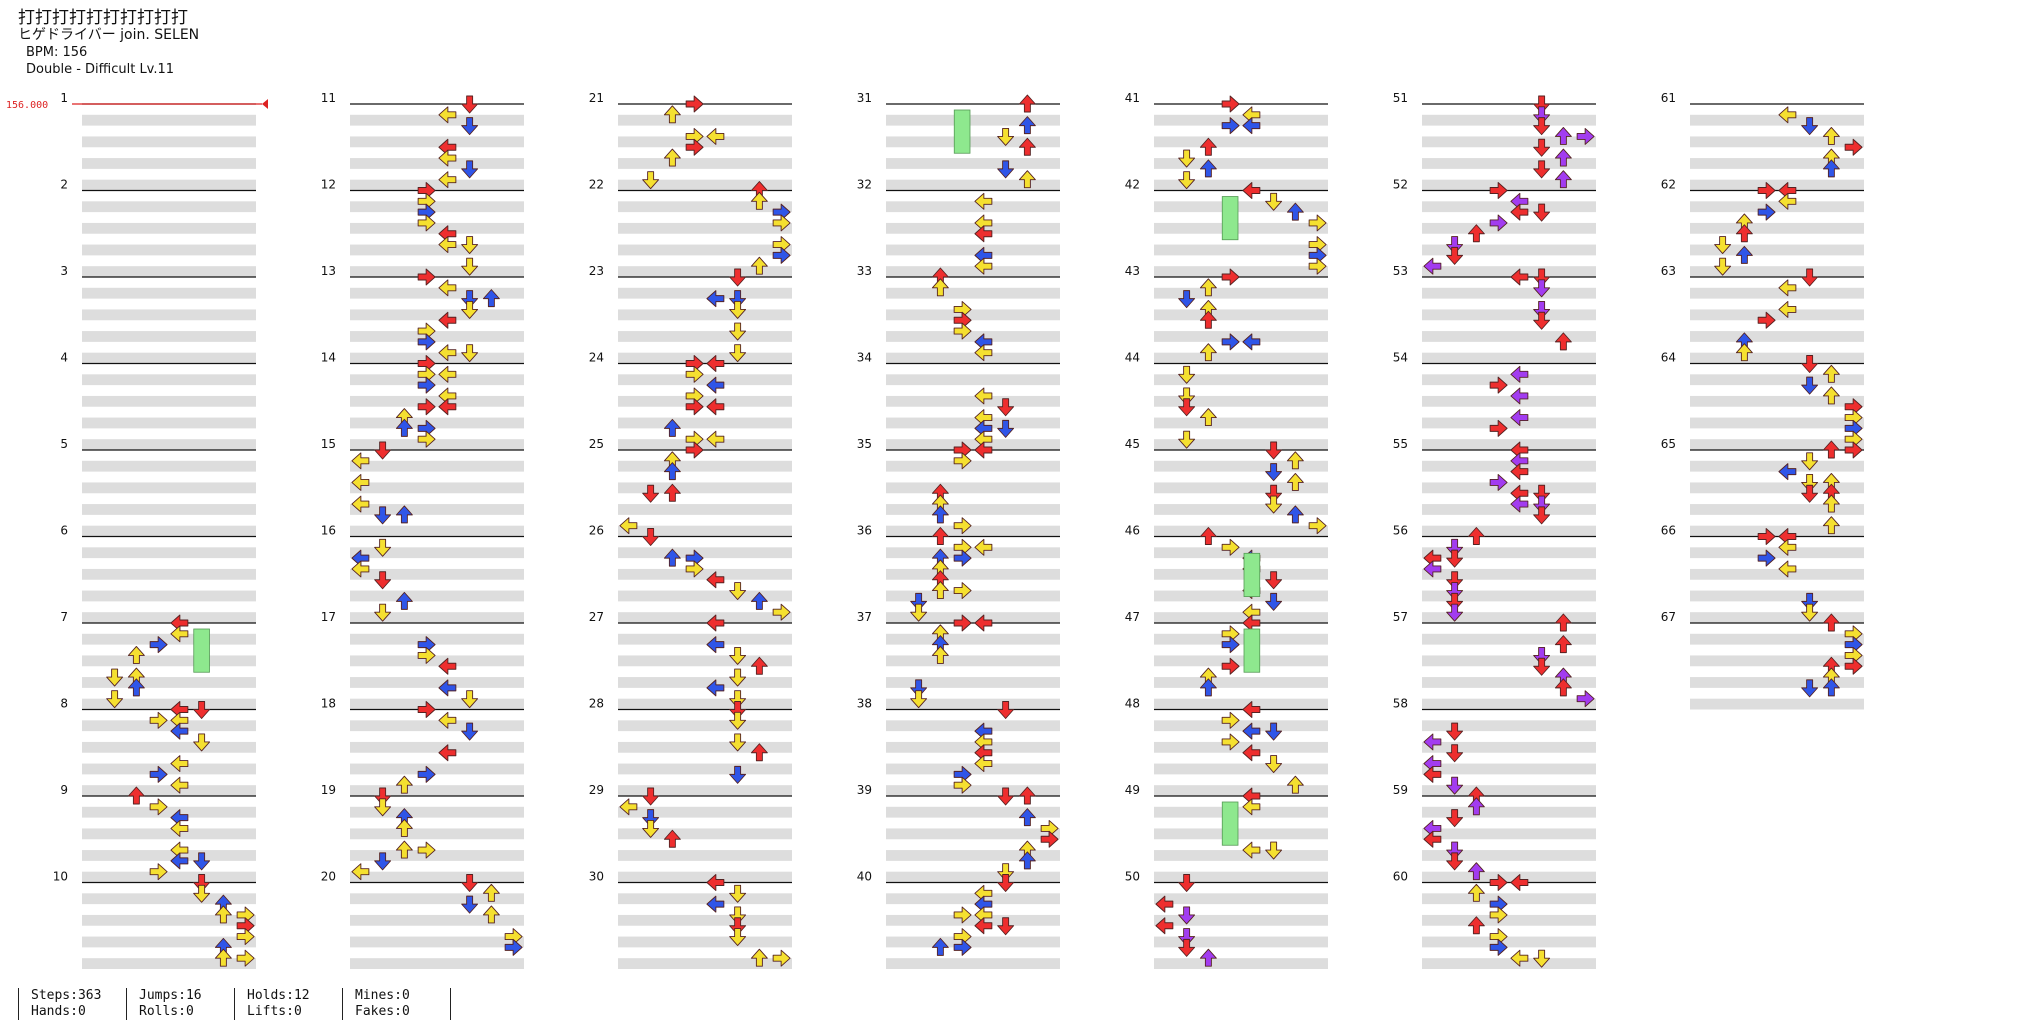 The image size is (2039, 1024). I want to click on measure-block: 6, so click(158, 573).